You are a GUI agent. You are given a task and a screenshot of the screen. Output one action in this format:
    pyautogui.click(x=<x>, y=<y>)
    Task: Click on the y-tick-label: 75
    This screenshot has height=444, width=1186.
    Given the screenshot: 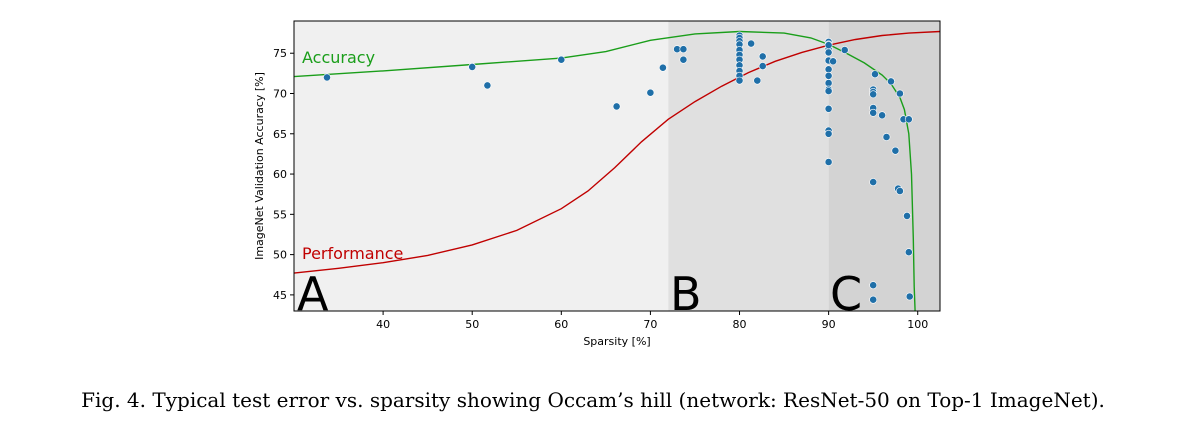 What is the action you would take?
    pyautogui.click(x=280, y=53)
    